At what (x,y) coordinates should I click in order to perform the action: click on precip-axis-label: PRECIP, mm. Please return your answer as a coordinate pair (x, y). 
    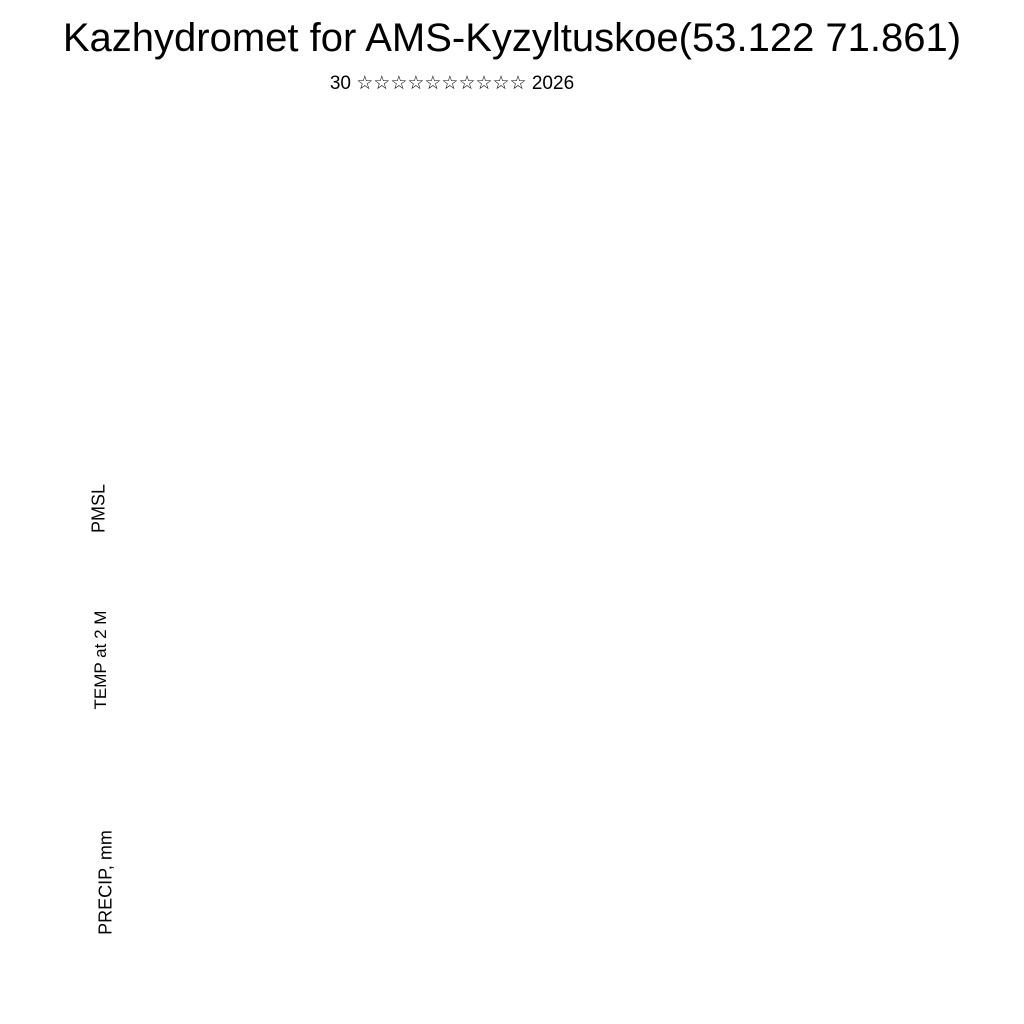
    Looking at the image, I should click on (105, 882).